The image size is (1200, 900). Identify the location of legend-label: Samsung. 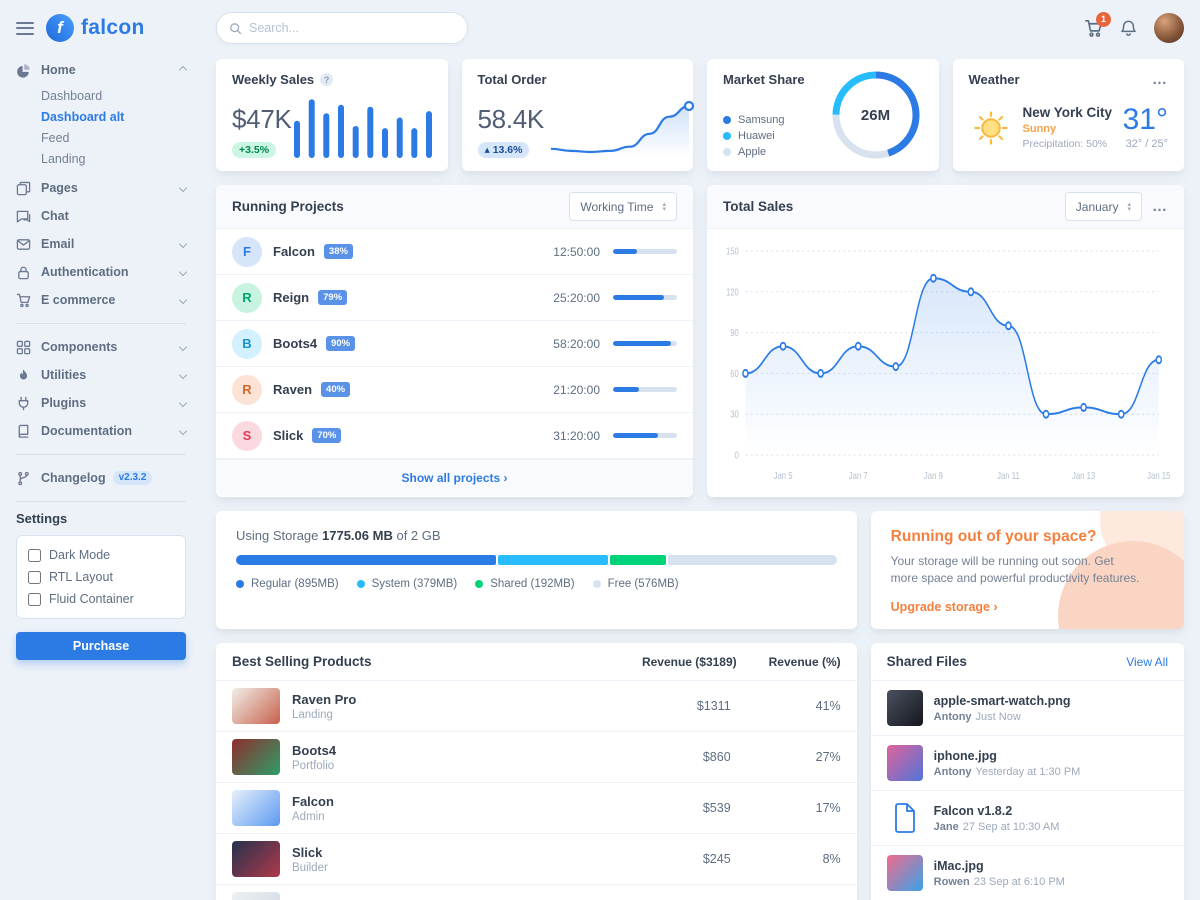
(761, 120).